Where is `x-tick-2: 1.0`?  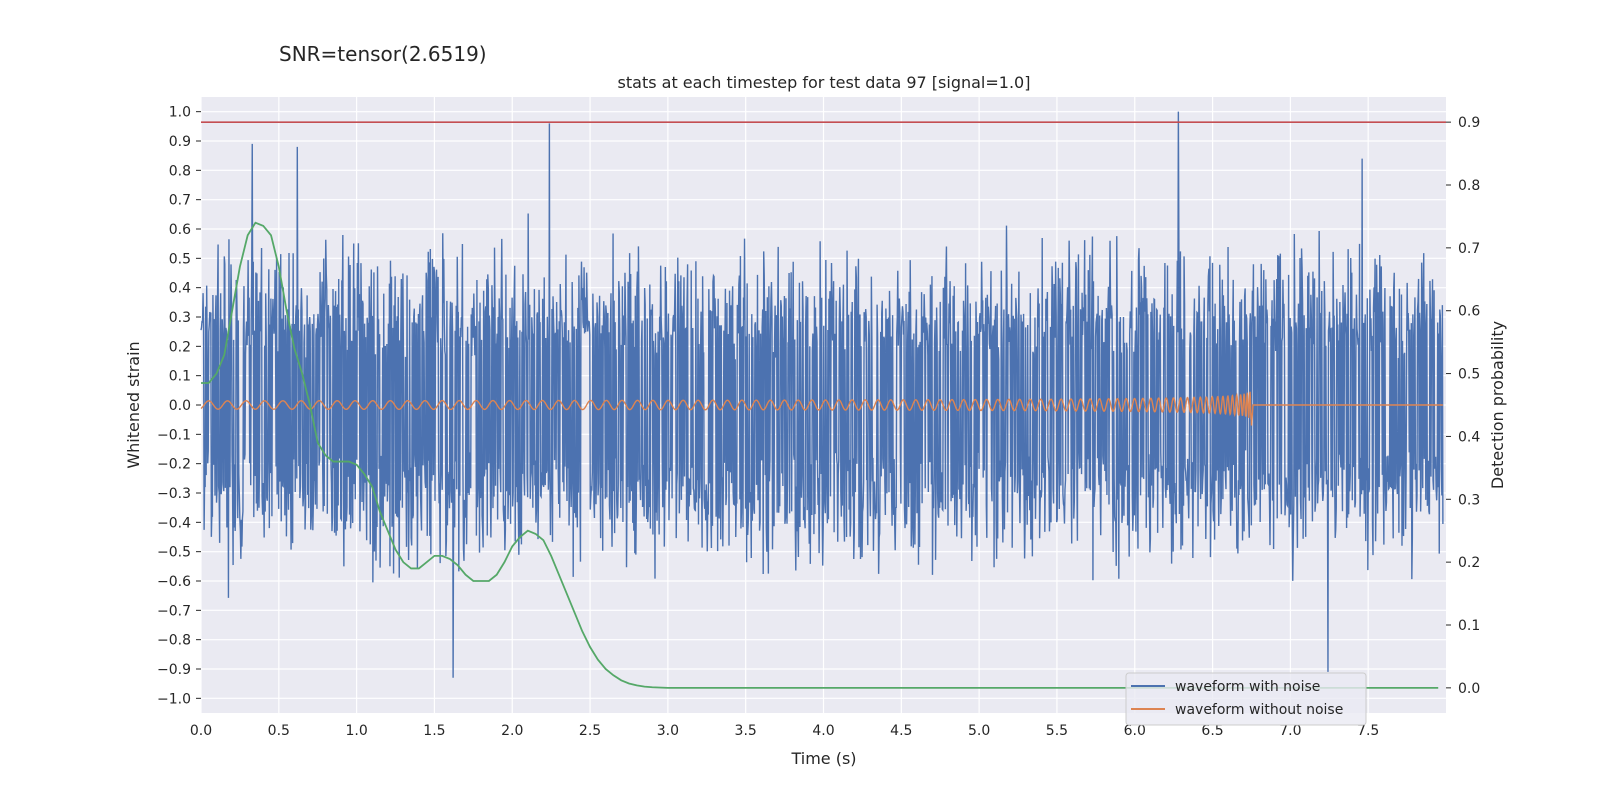
x-tick-2: 1.0 is located at coordinates (356, 731).